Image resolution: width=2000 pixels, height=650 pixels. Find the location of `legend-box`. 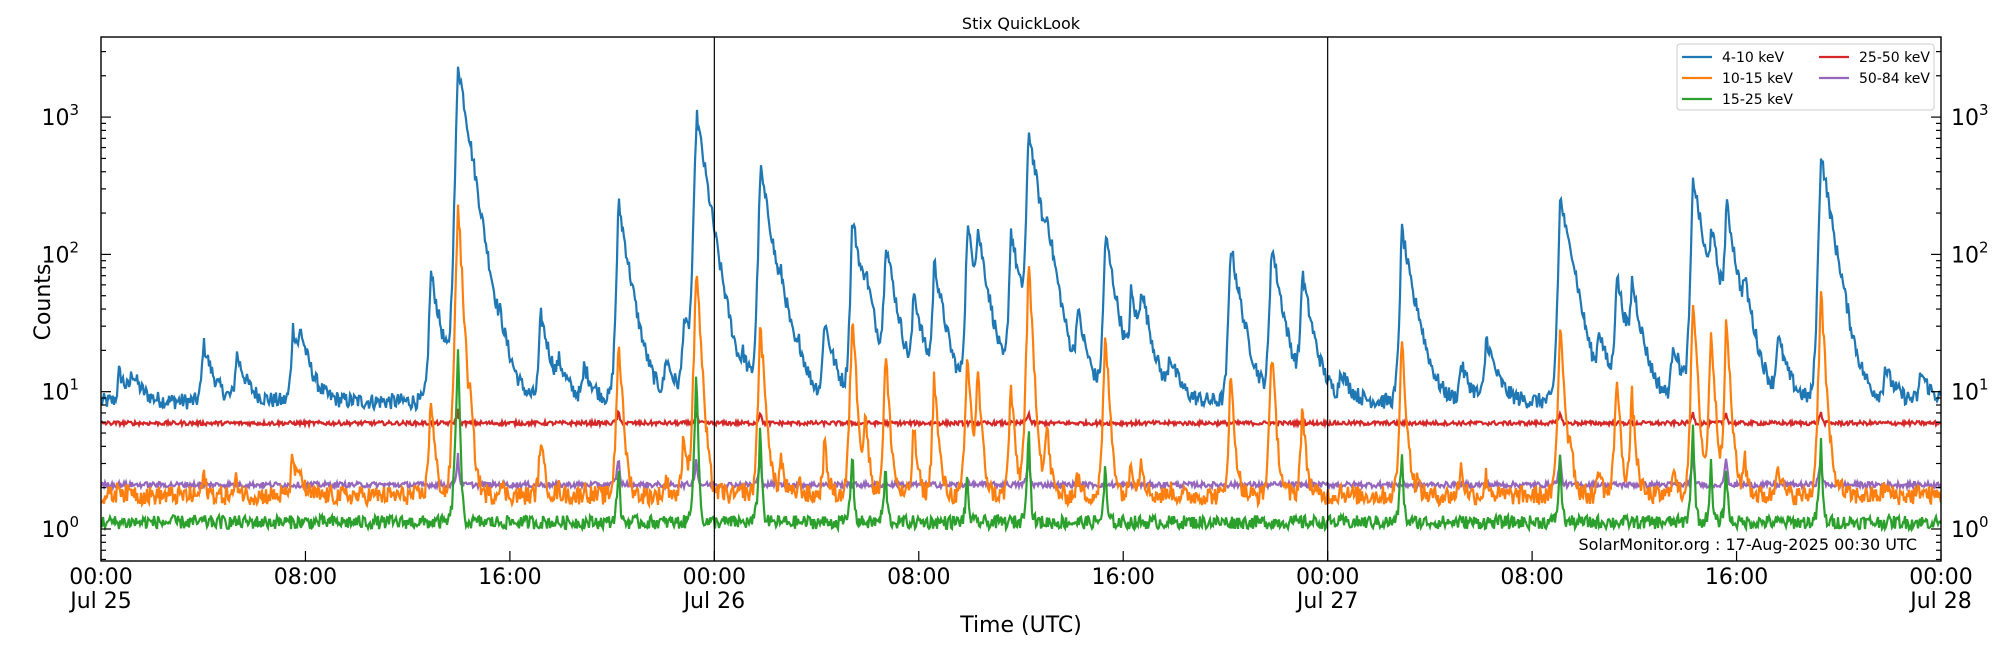

legend-box is located at coordinates (1805, 77).